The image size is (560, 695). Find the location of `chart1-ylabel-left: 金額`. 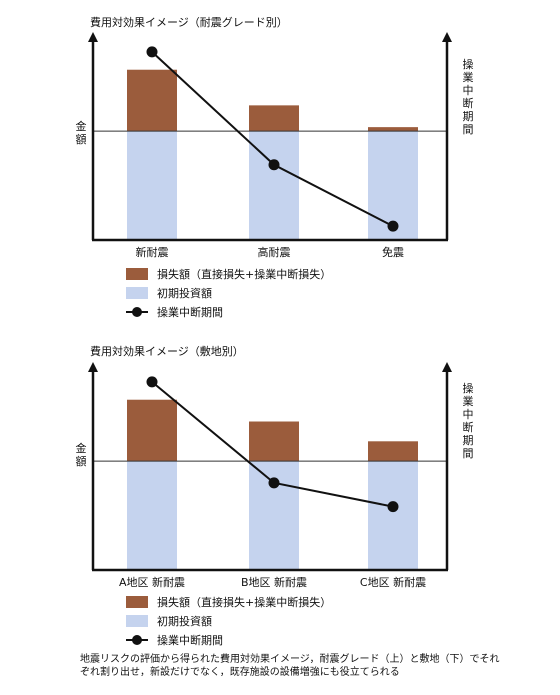

chart1-ylabel-left: 金額 is located at coordinates (81, 133).